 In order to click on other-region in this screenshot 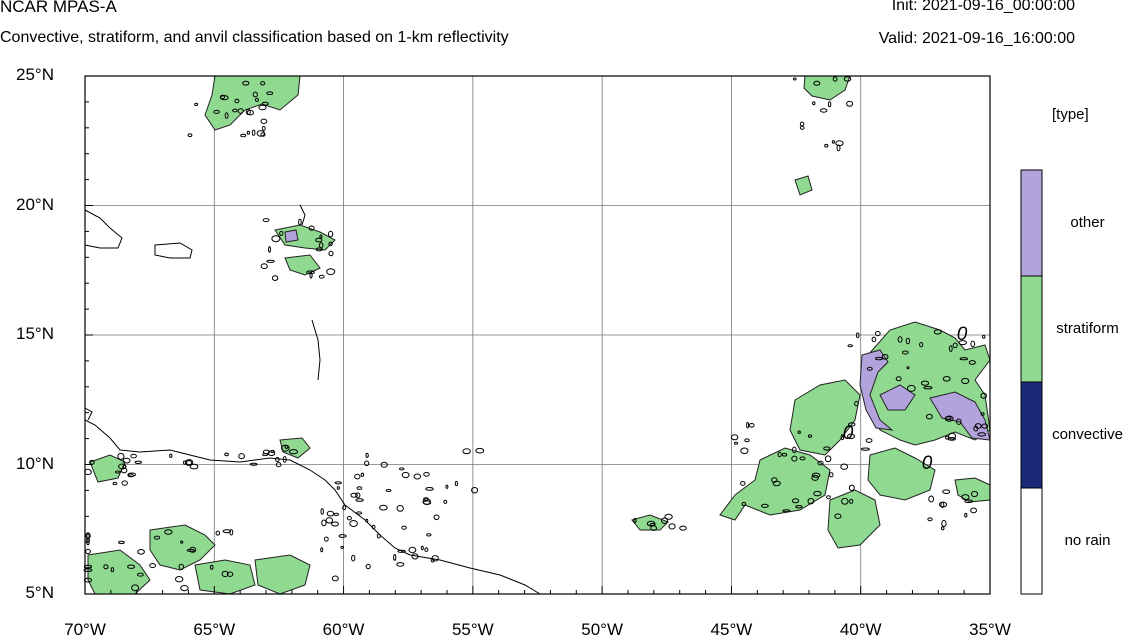, I will do `click(897, 397)`.